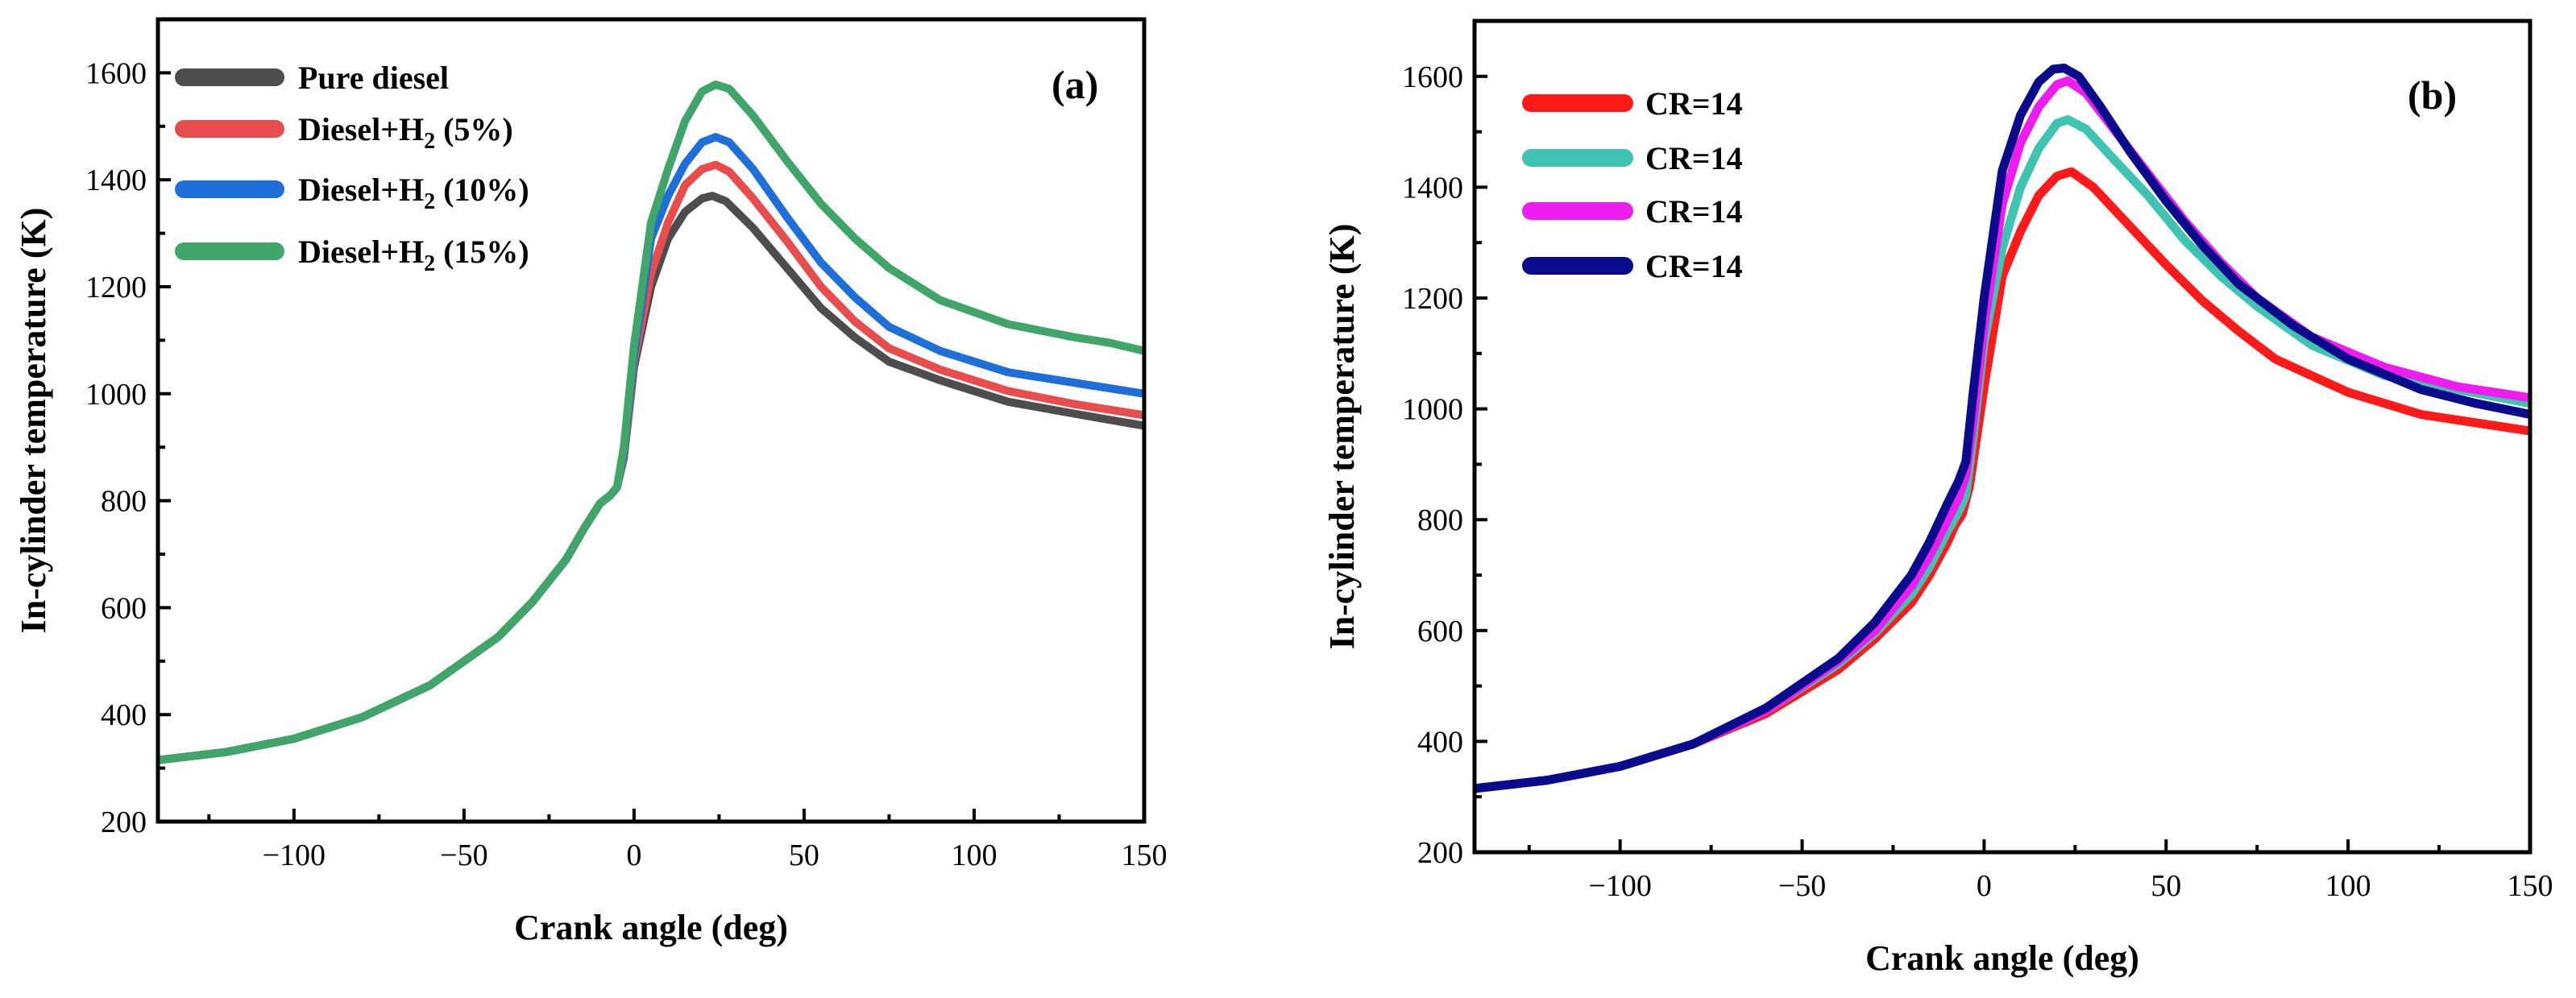  What do you see at coordinates (1694, 158) in the screenshot?
I see `legend-label-cr14-teal: CR=14` at bounding box center [1694, 158].